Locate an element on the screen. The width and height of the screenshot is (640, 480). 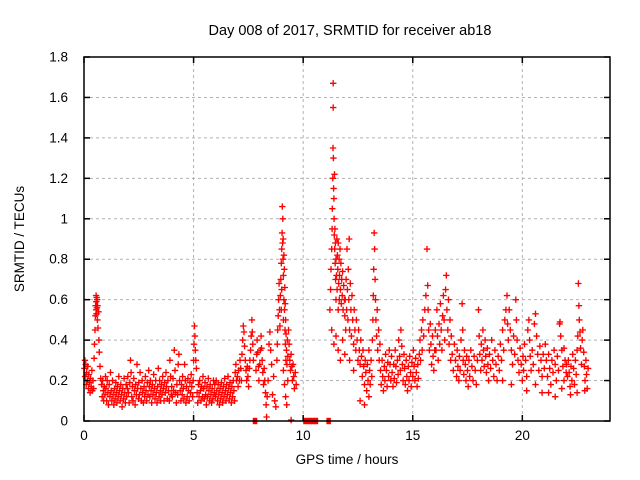
x-tick-labels: 0 5 10 15 20 is located at coordinates (305, 435).